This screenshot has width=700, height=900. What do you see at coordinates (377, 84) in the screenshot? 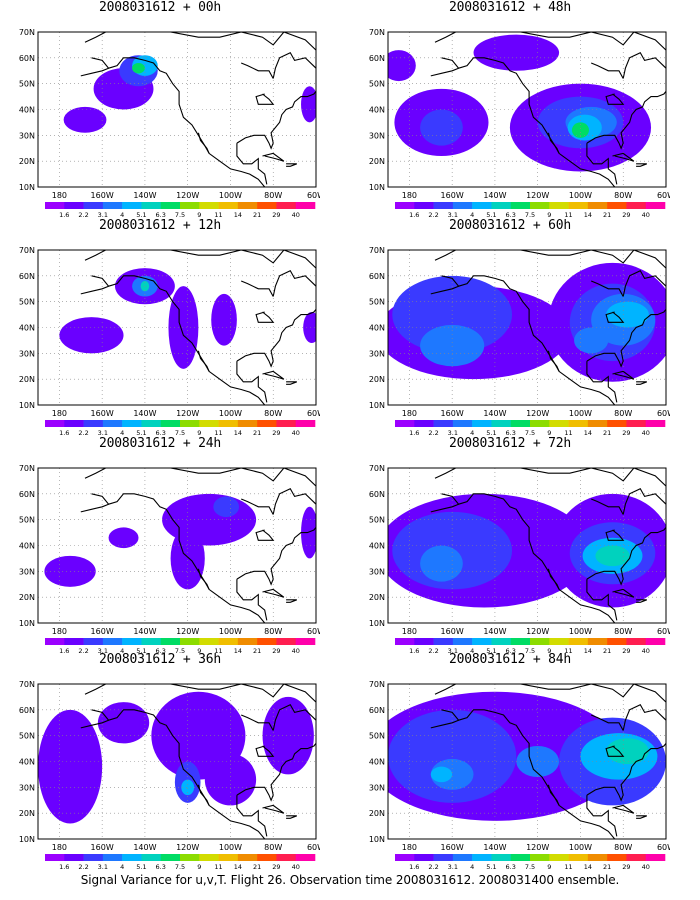
I see `lat-tick-label: 50N` at bounding box center [377, 84].